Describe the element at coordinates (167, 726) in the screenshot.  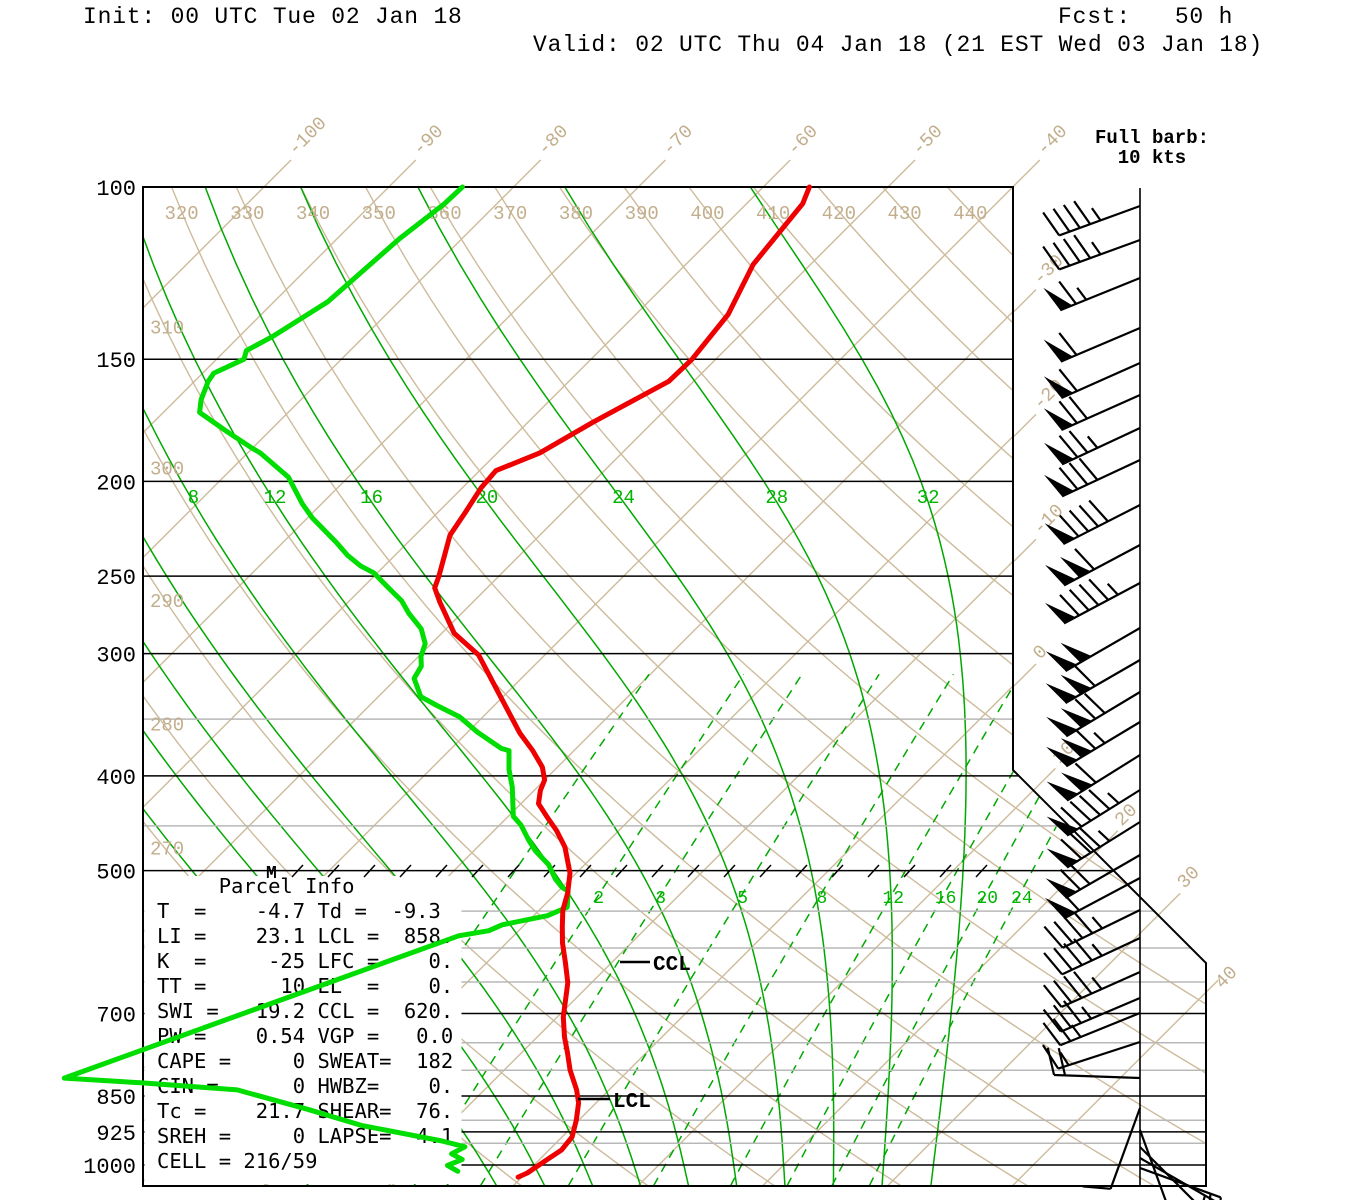
I see `theta-label-left: 280` at that location.